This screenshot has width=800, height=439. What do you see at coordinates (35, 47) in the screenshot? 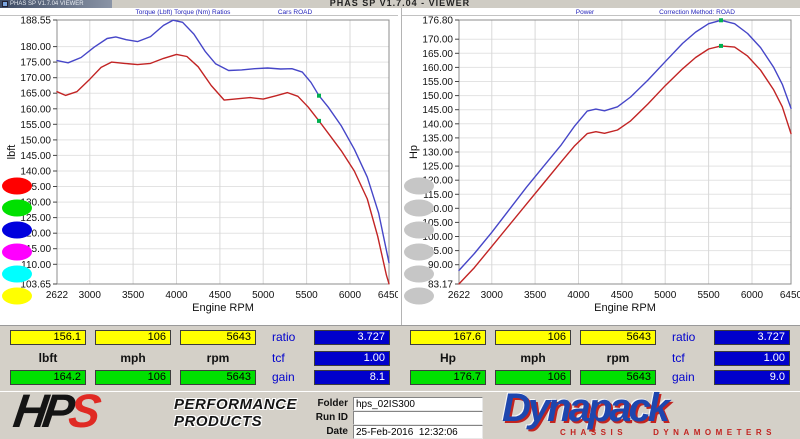
I see `y-tick-label: 180.00` at bounding box center [35, 47].